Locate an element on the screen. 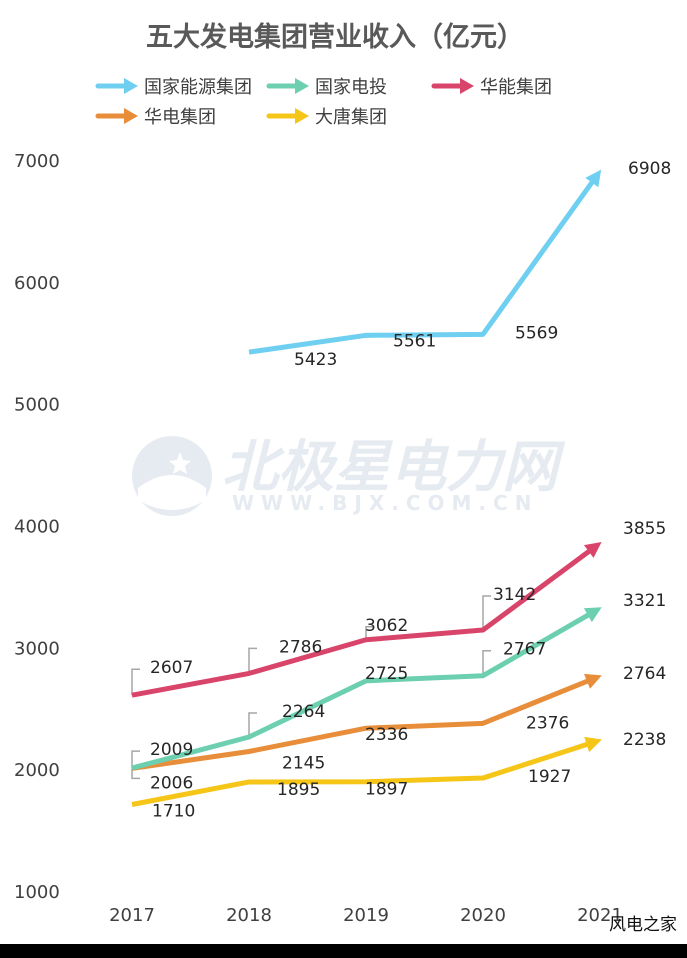 The image size is (687, 958). y-tick-label: 3000 is located at coordinates (37, 648).